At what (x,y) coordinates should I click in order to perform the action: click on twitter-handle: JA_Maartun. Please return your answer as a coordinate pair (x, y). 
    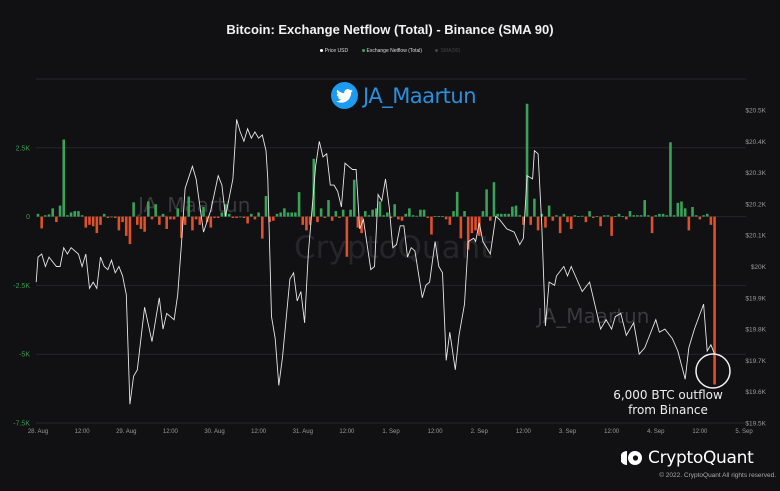
    Looking at the image, I should click on (404, 95).